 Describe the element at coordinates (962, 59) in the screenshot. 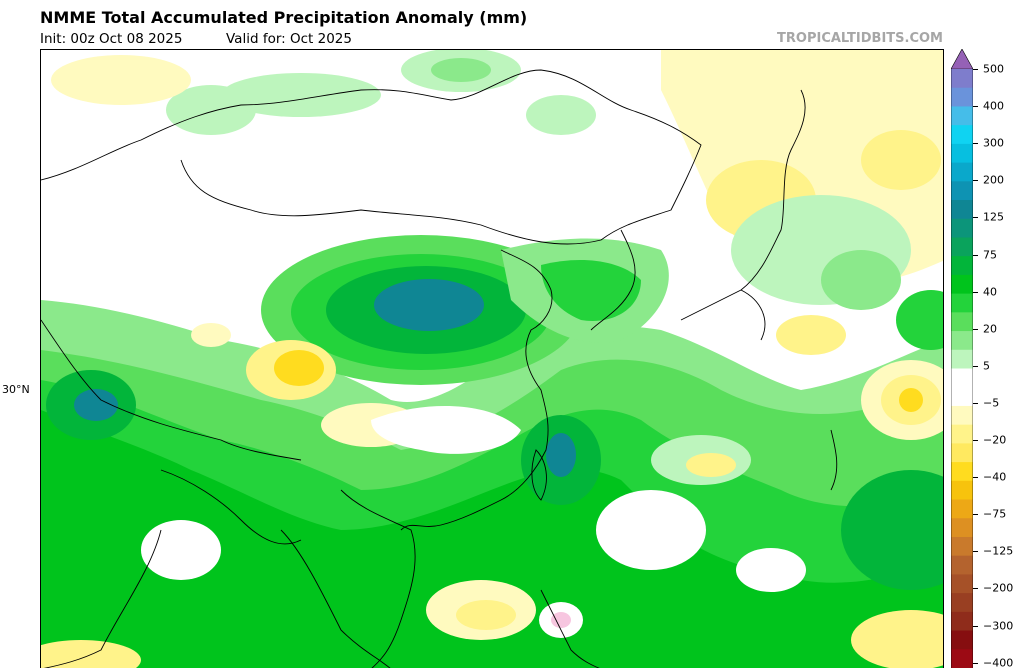

I see `colorbar-top-arrow` at that location.